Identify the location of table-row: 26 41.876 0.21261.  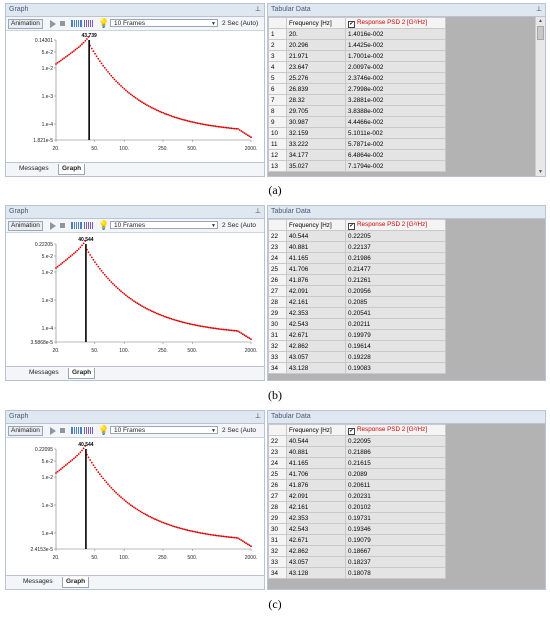
(357, 280).